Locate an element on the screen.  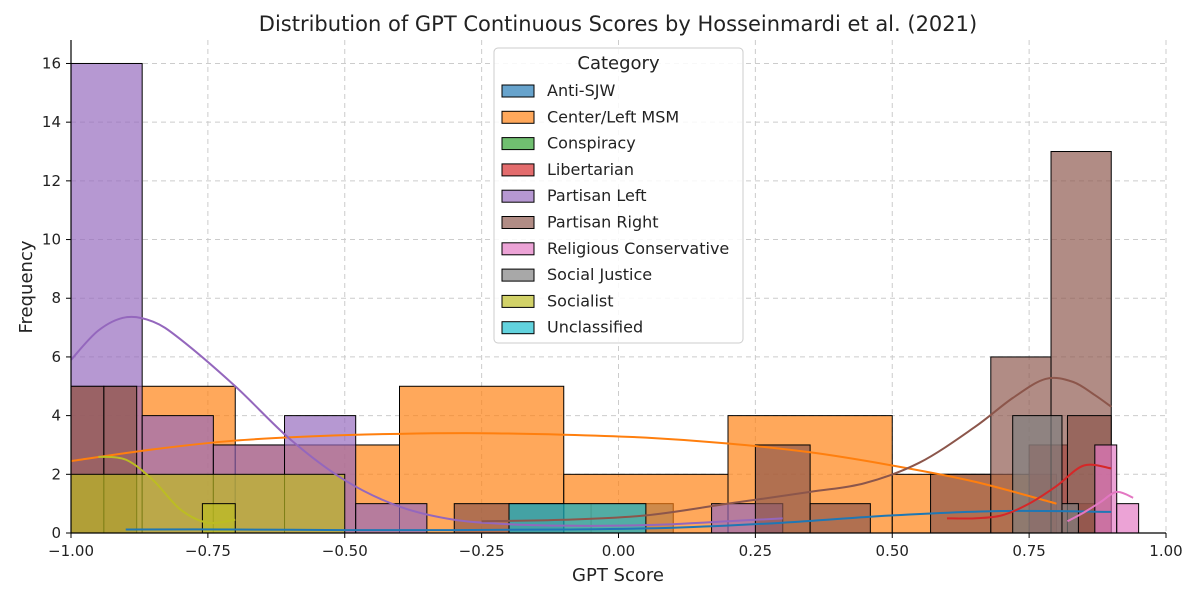
legend-swatch-partisan-right is located at coordinates (518, 222).